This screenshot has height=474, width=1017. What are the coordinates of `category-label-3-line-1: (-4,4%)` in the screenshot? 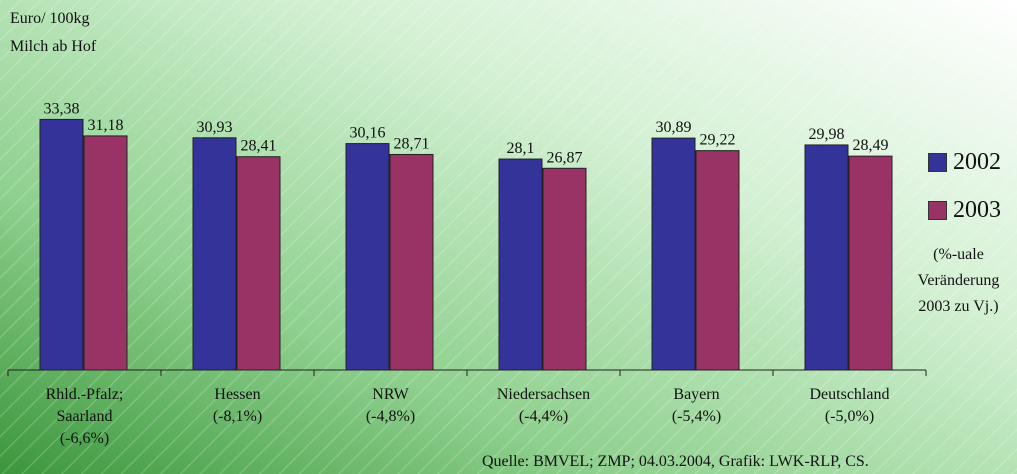 It's located at (543, 416).